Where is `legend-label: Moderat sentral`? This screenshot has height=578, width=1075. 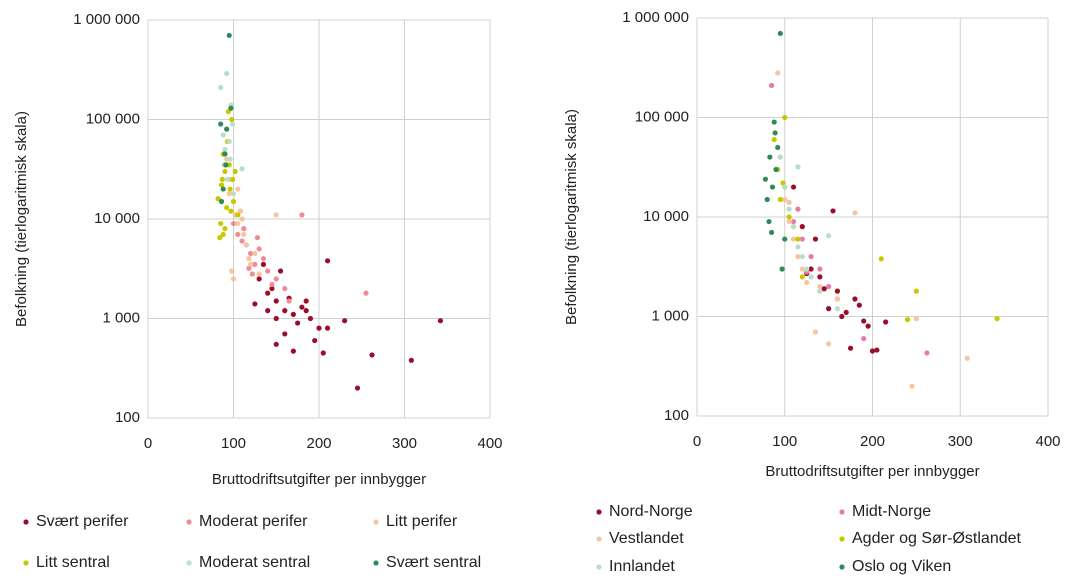 legend-label: Moderat sentral is located at coordinates (254, 562).